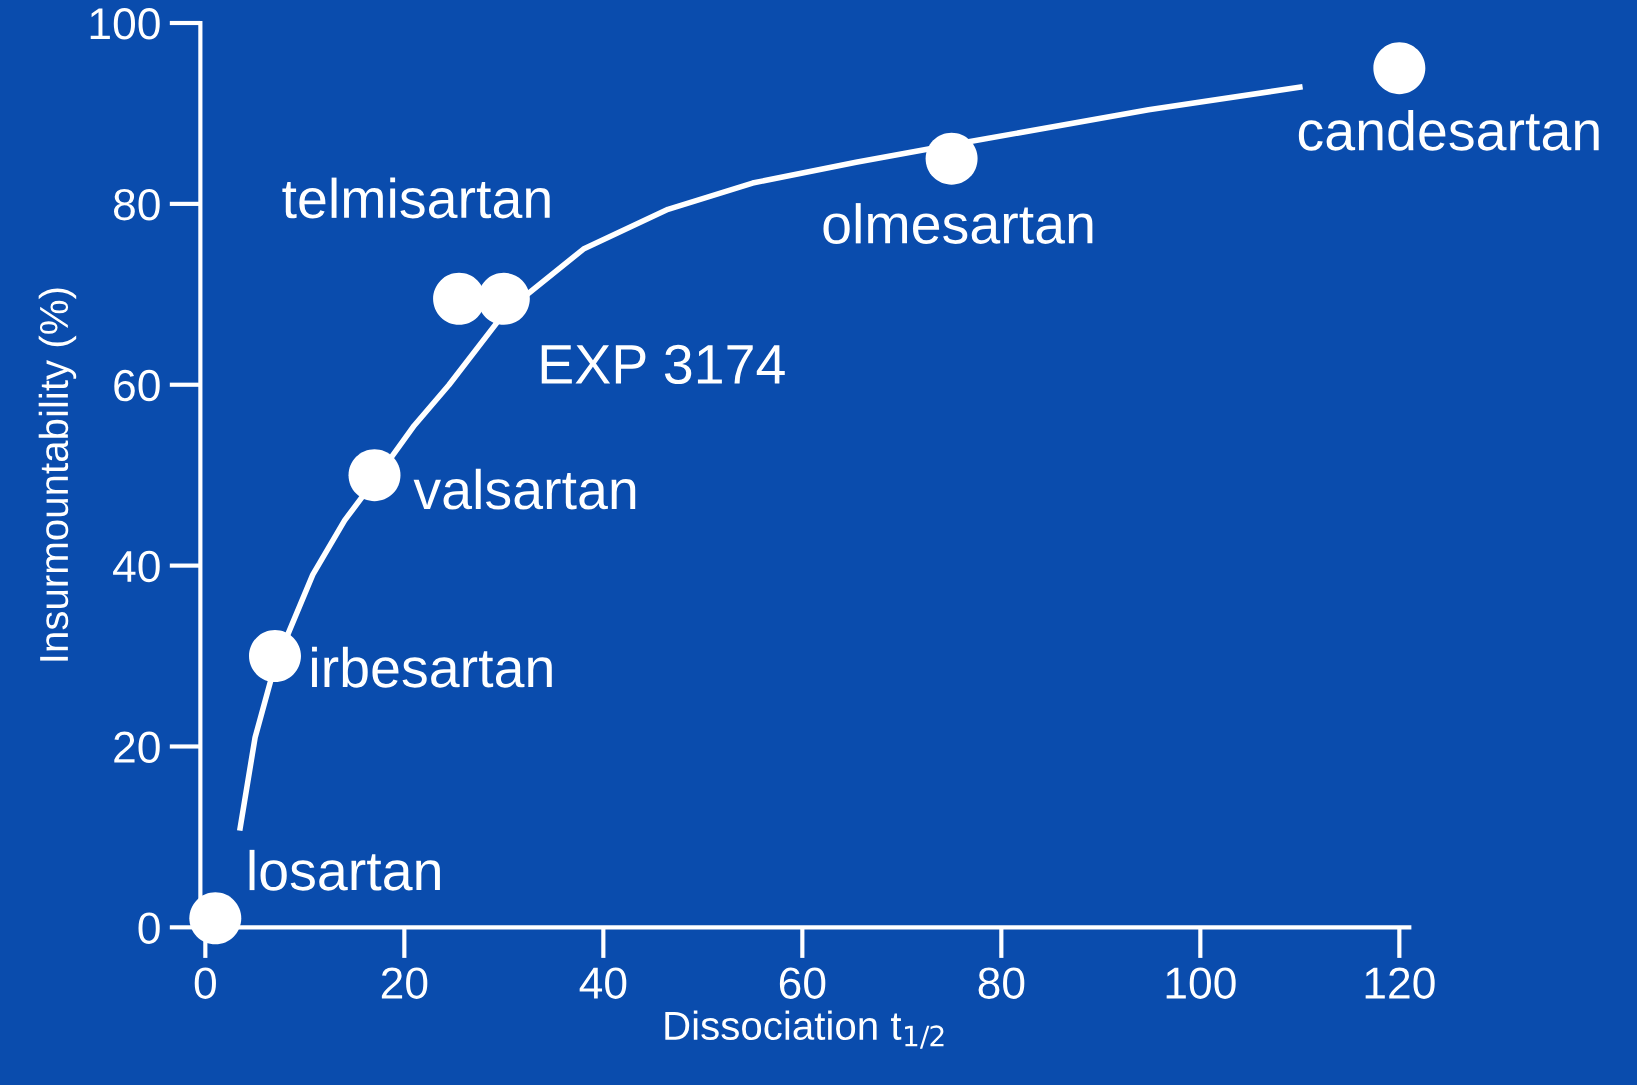  What do you see at coordinates (416, 198) in the screenshot?
I see `annotation: telmisartan` at bounding box center [416, 198].